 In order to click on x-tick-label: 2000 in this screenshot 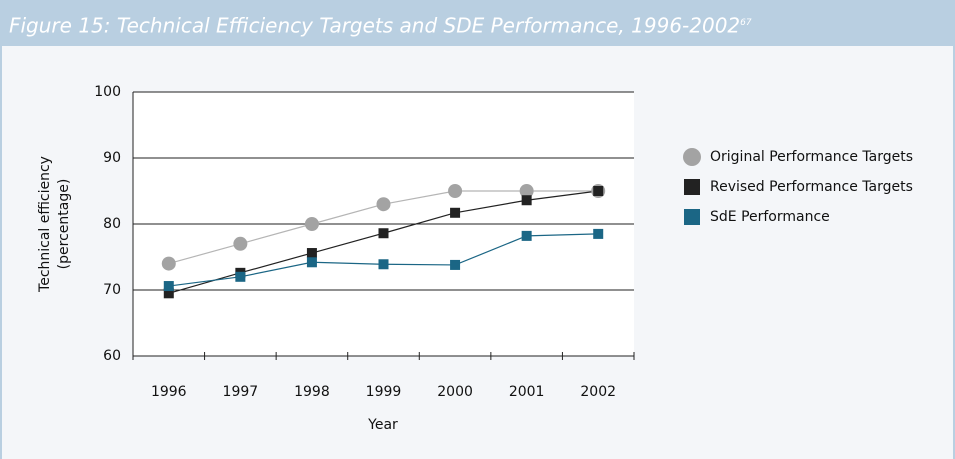, I will do `click(455, 392)`.